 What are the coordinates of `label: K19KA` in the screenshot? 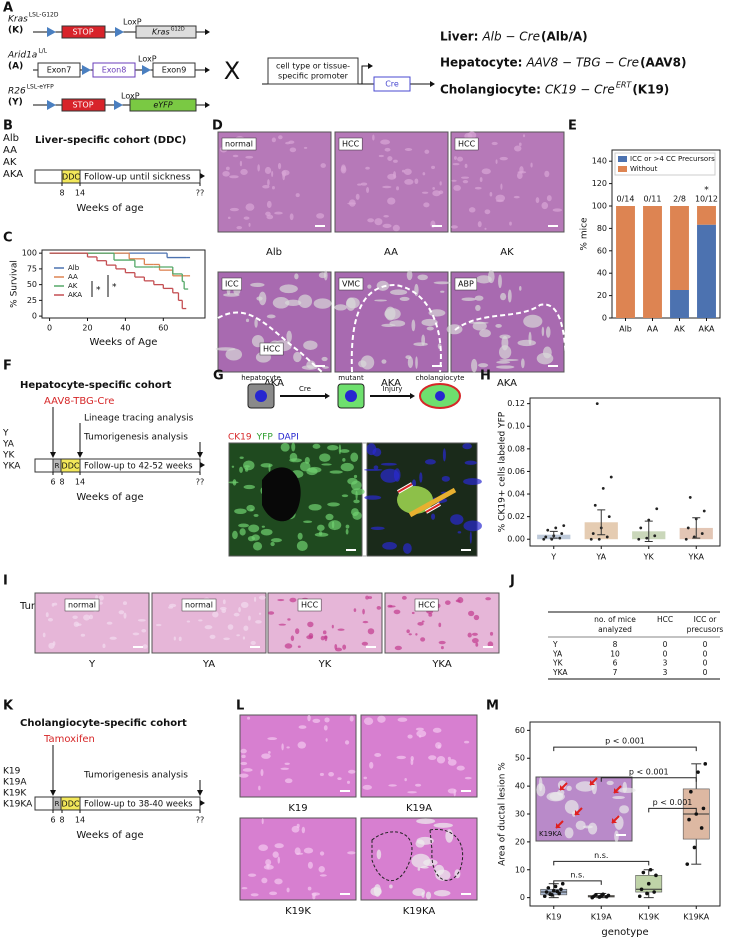 It's located at (18, 805).